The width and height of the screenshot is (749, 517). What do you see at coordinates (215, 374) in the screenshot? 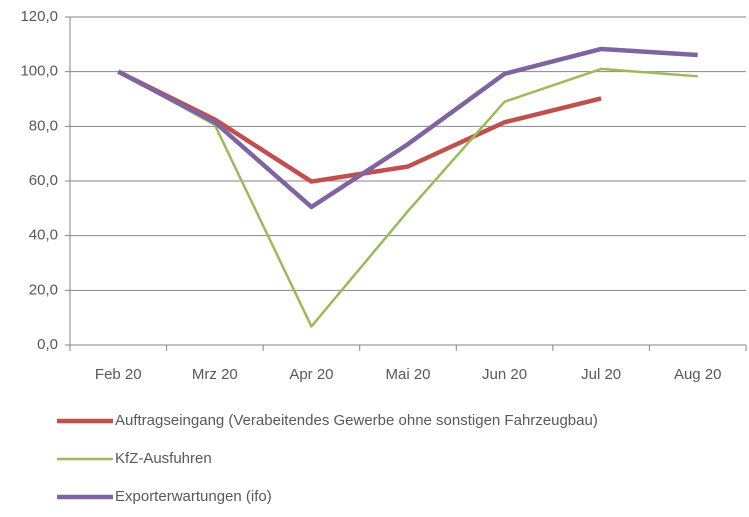
I see `x-tick-label: Mrz 20` at bounding box center [215, 374].